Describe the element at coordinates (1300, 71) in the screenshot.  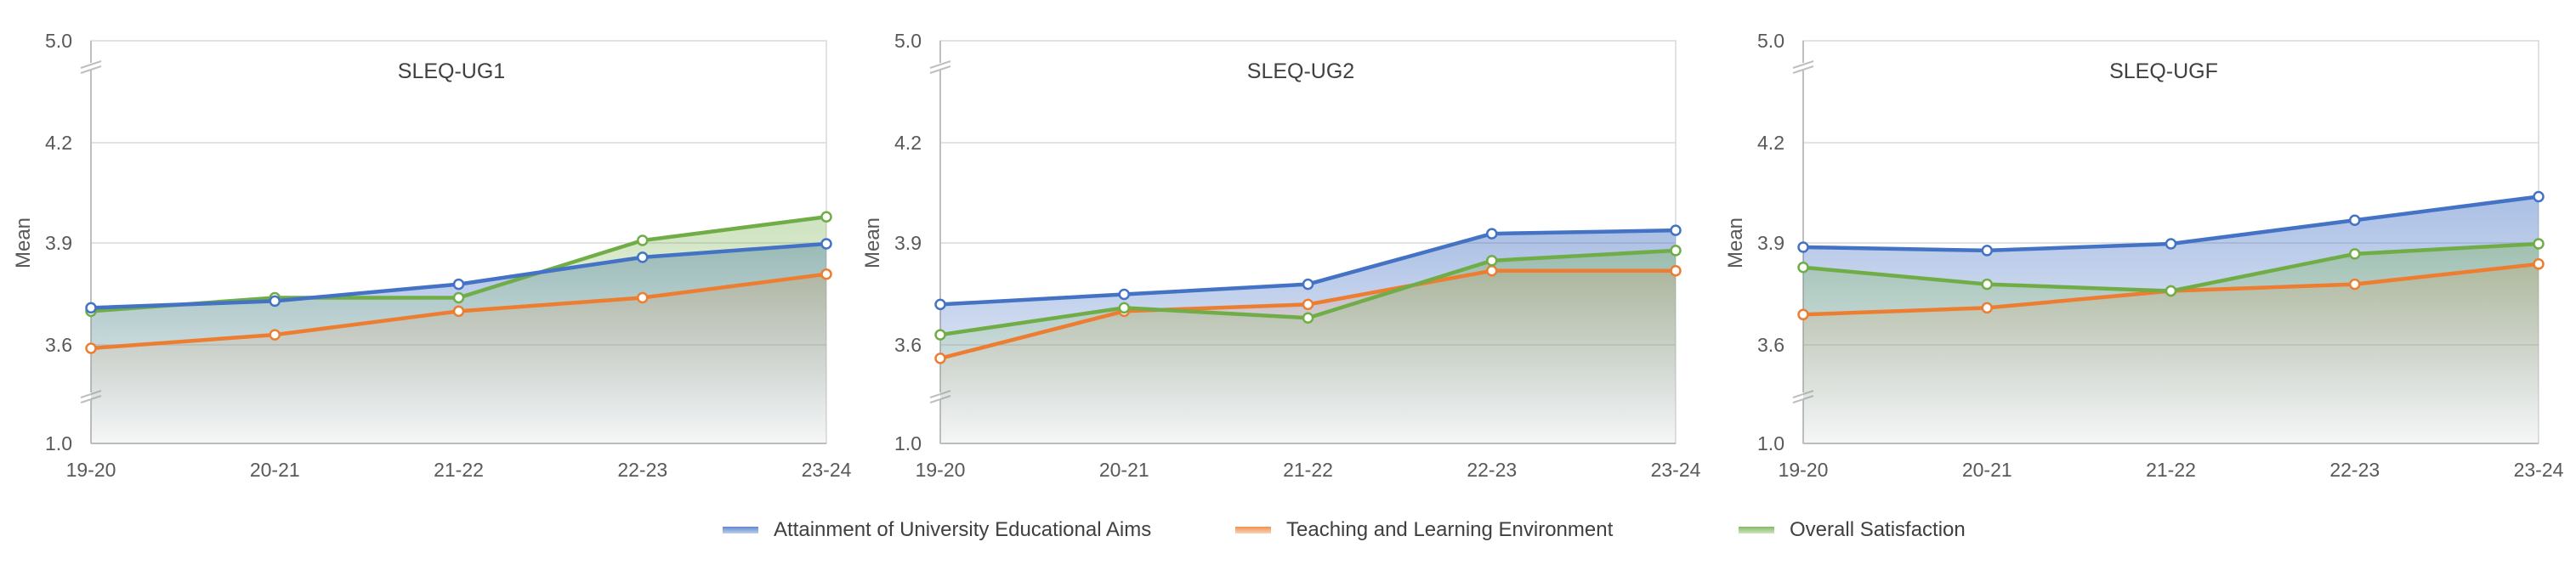
I see `panel-title: SLEQ-UG2` at that location.